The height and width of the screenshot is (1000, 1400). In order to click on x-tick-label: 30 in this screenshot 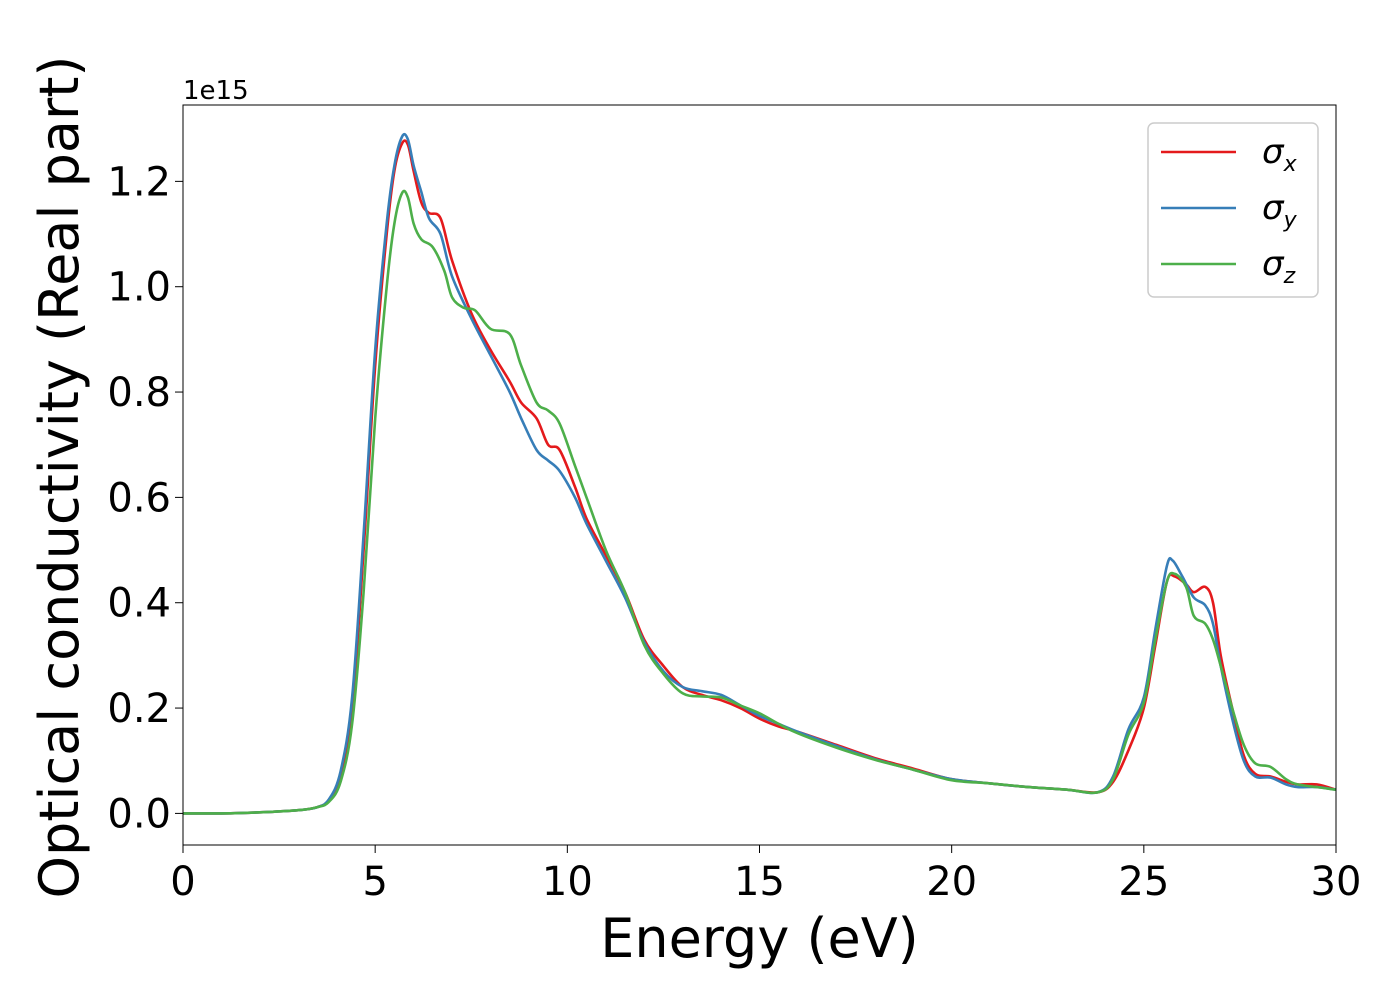, I will do `click(1336, 882)`.